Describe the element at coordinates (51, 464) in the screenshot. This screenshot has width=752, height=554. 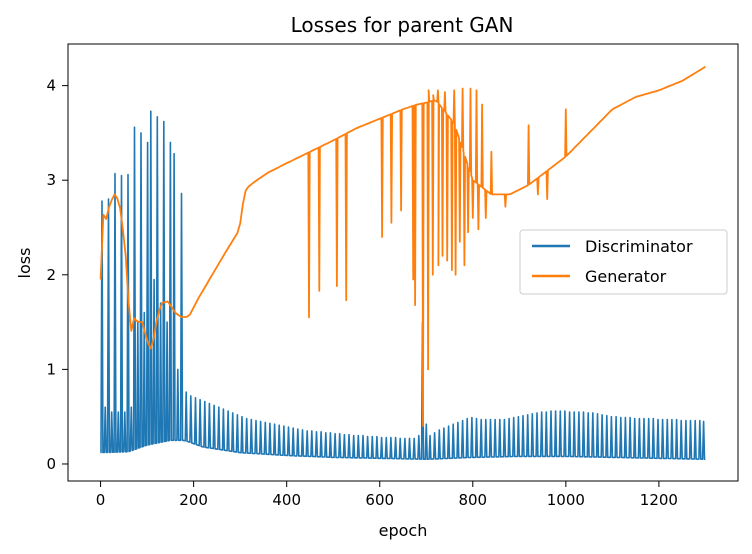
I see `y-tick-label: 0` at that location.